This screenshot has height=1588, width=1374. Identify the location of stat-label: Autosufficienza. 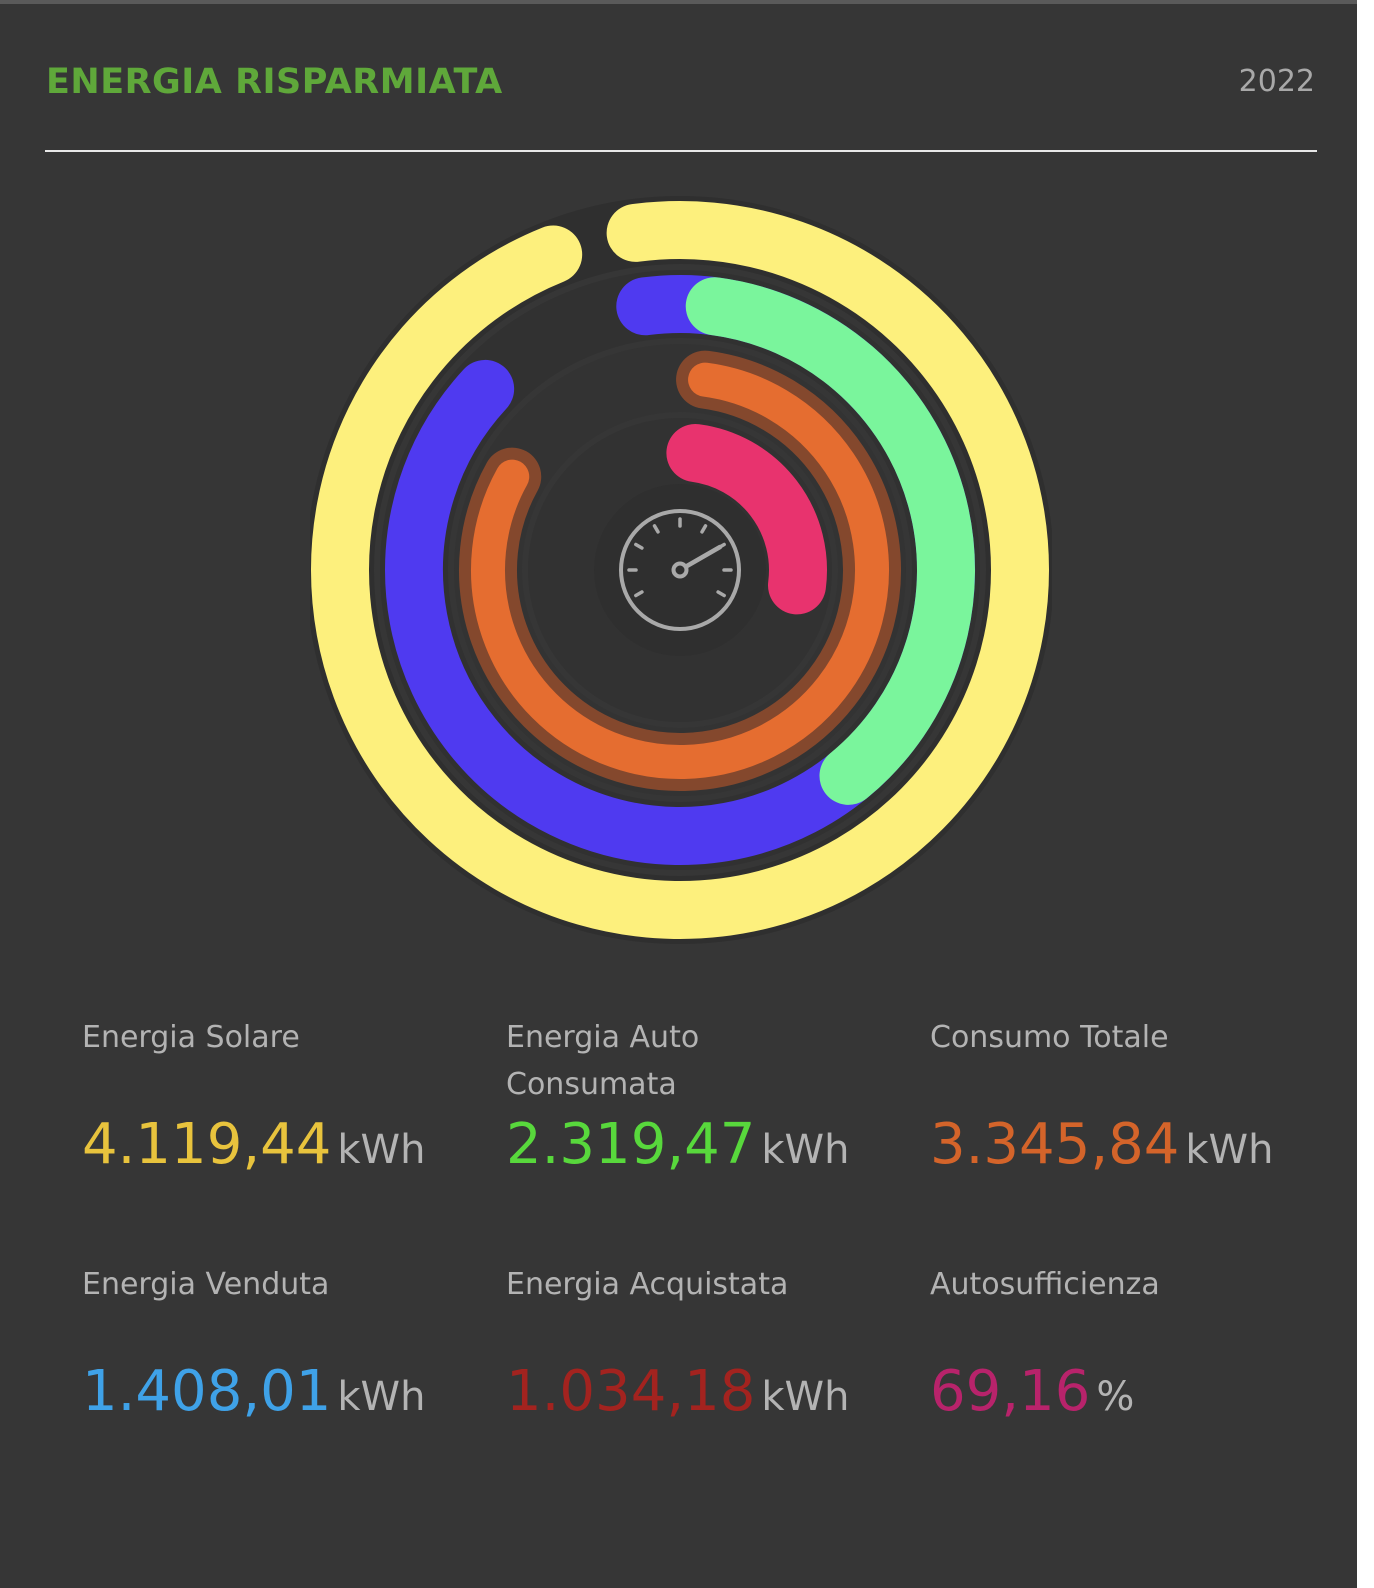
(1045, 1284).